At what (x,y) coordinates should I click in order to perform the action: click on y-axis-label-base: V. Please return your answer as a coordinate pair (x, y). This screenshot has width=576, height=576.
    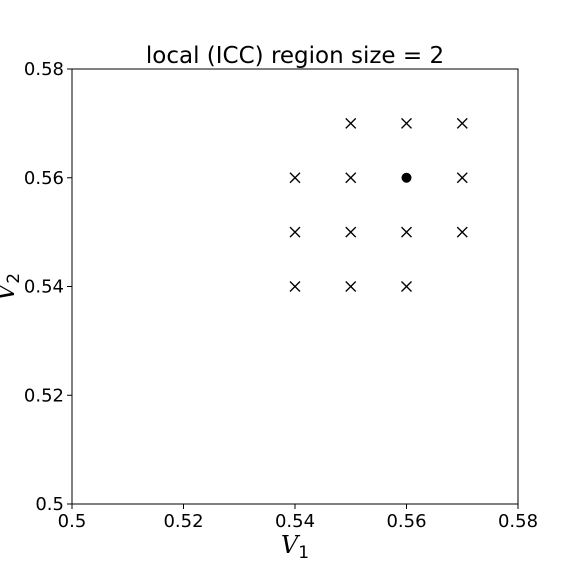
    Looking at the image, I should click on (10, 291).